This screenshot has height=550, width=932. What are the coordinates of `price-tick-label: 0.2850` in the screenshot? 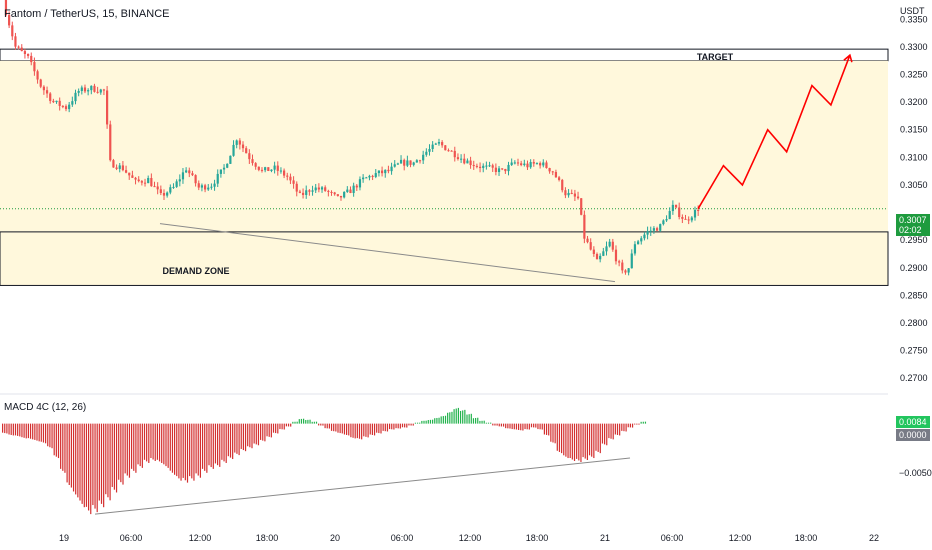 It's located at (914, 295).